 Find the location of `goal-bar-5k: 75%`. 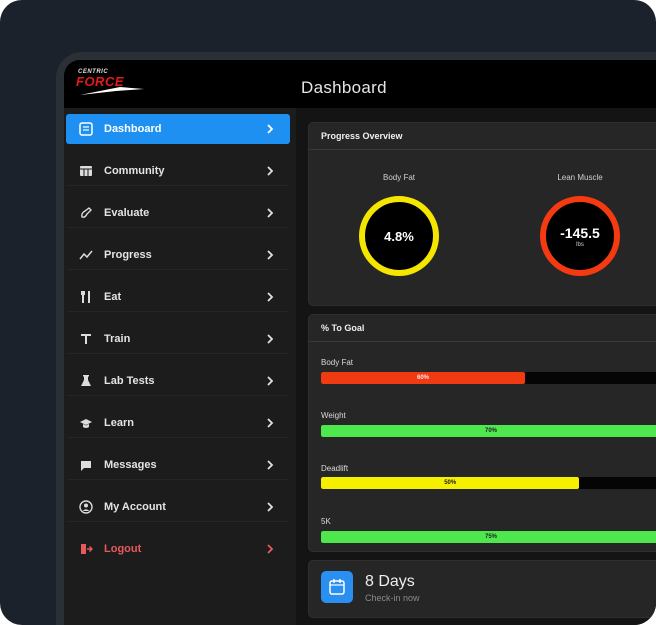

goal-bar-5k: 75% is located at coordinates (488, 537).